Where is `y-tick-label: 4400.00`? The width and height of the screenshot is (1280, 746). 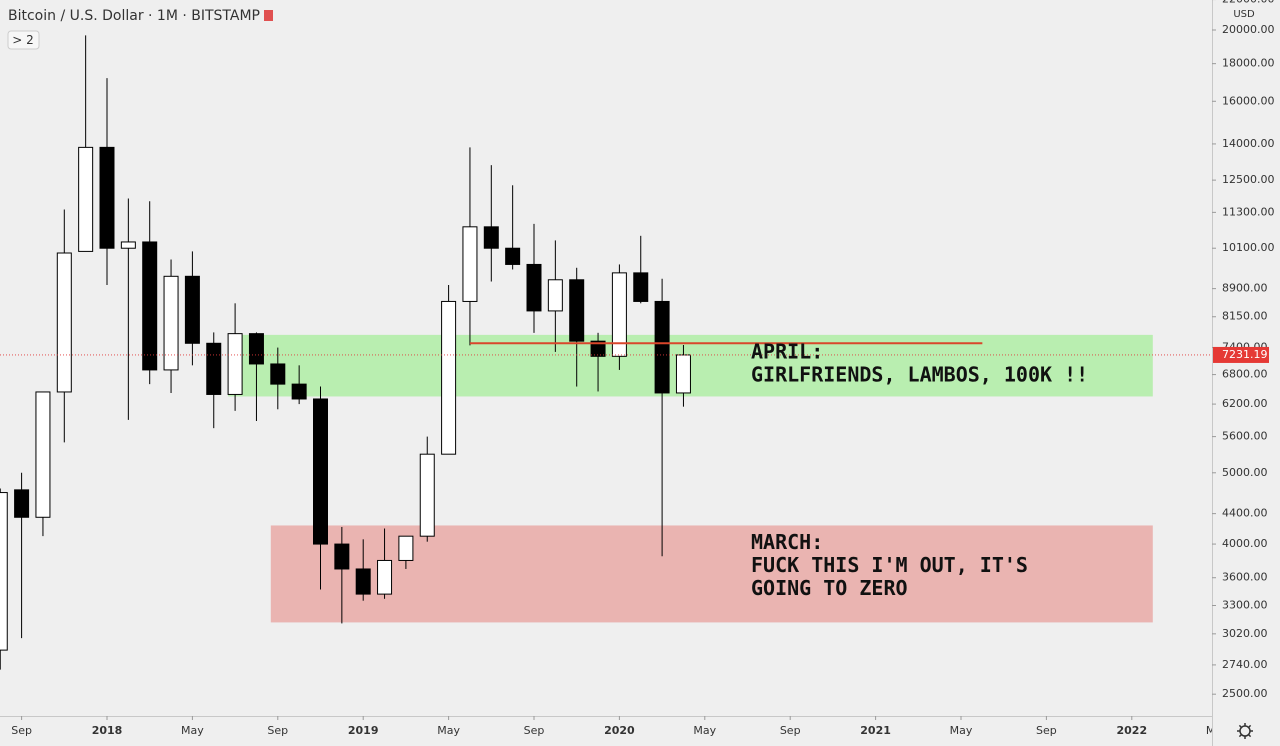
y-tick-label: 4400.00 is located at coordinates (1245, 513).